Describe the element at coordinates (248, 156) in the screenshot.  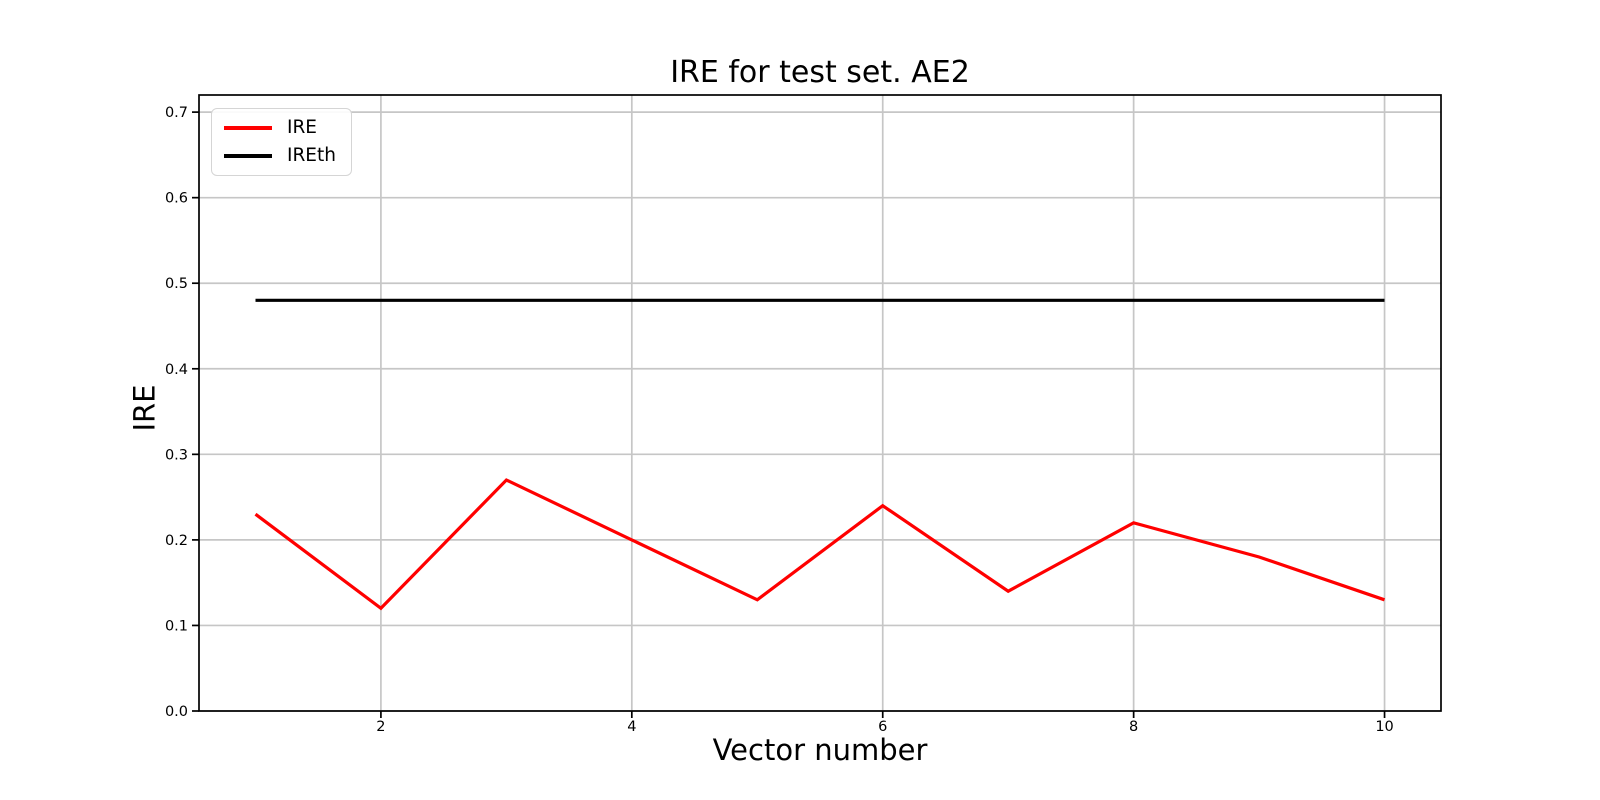
I see `ireth-line-sample` at that location.